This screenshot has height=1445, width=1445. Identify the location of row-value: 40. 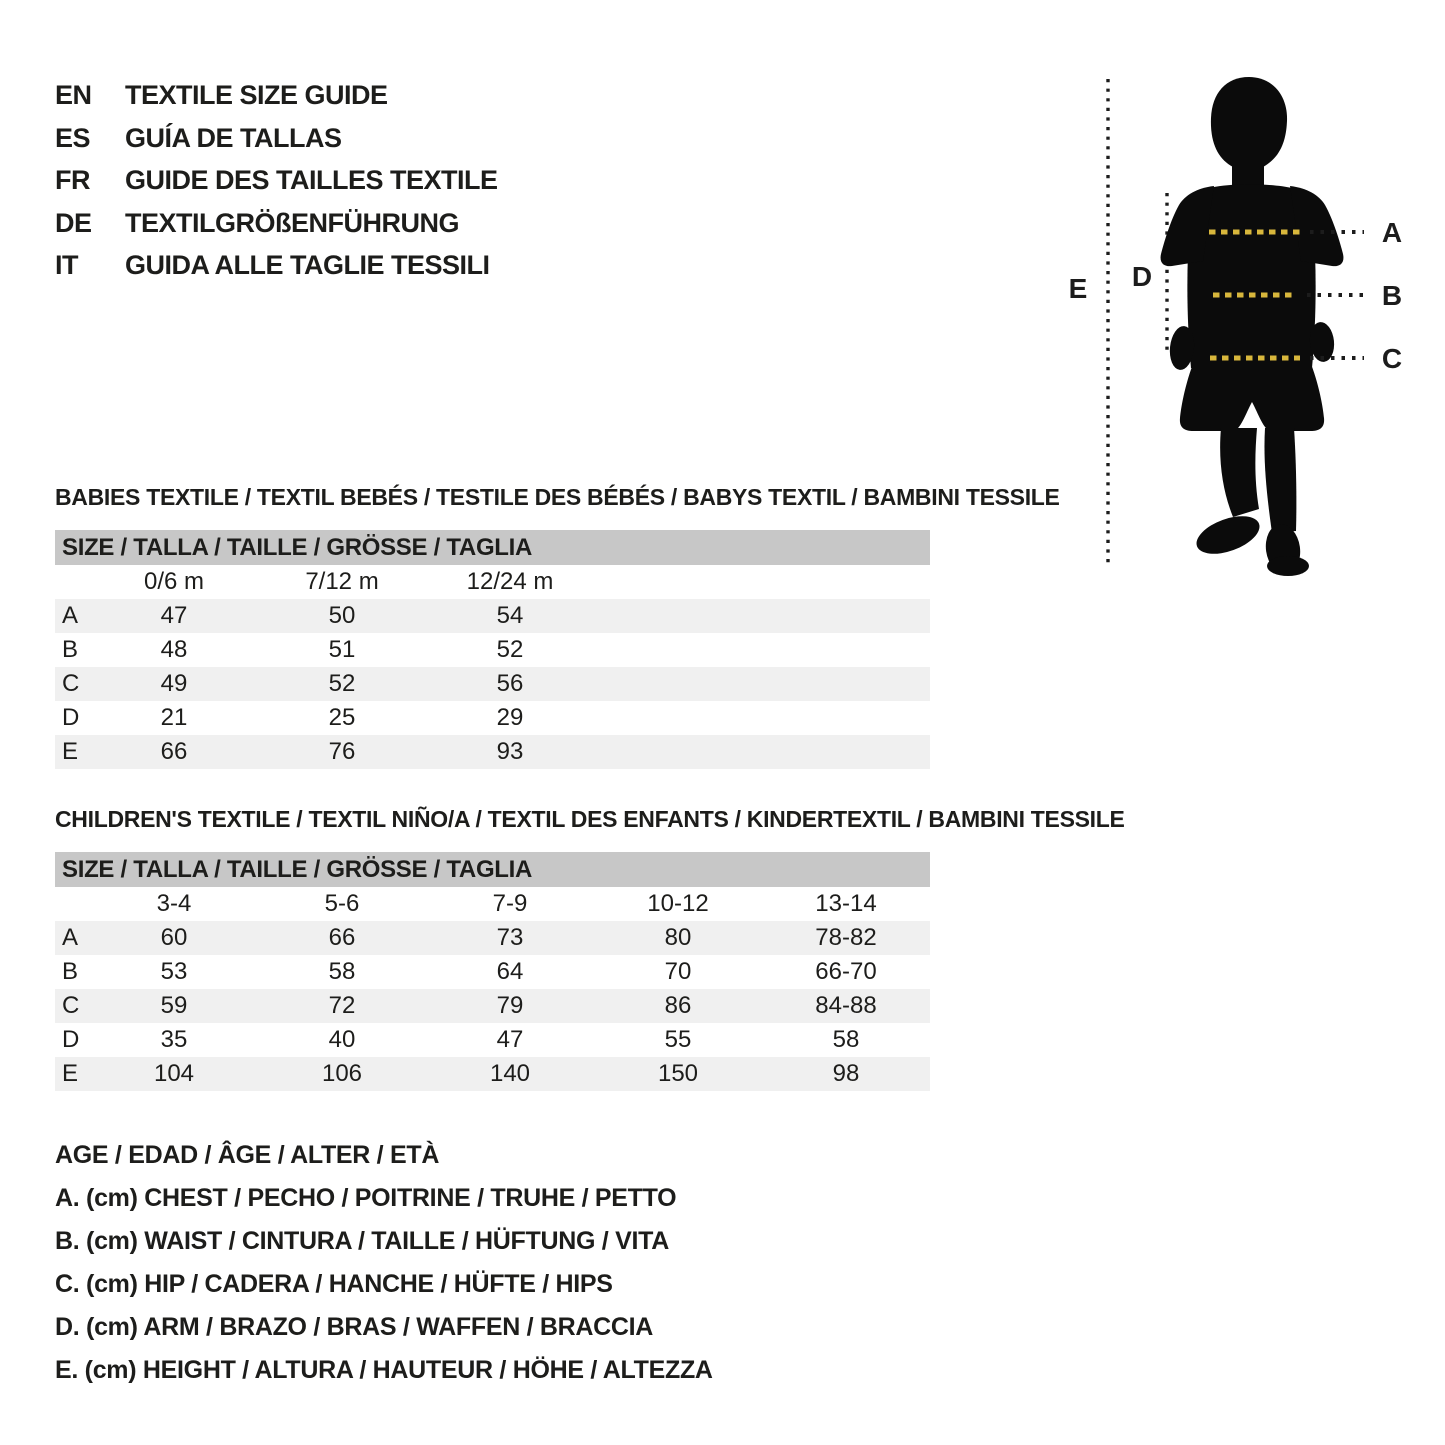
(342, 1039).